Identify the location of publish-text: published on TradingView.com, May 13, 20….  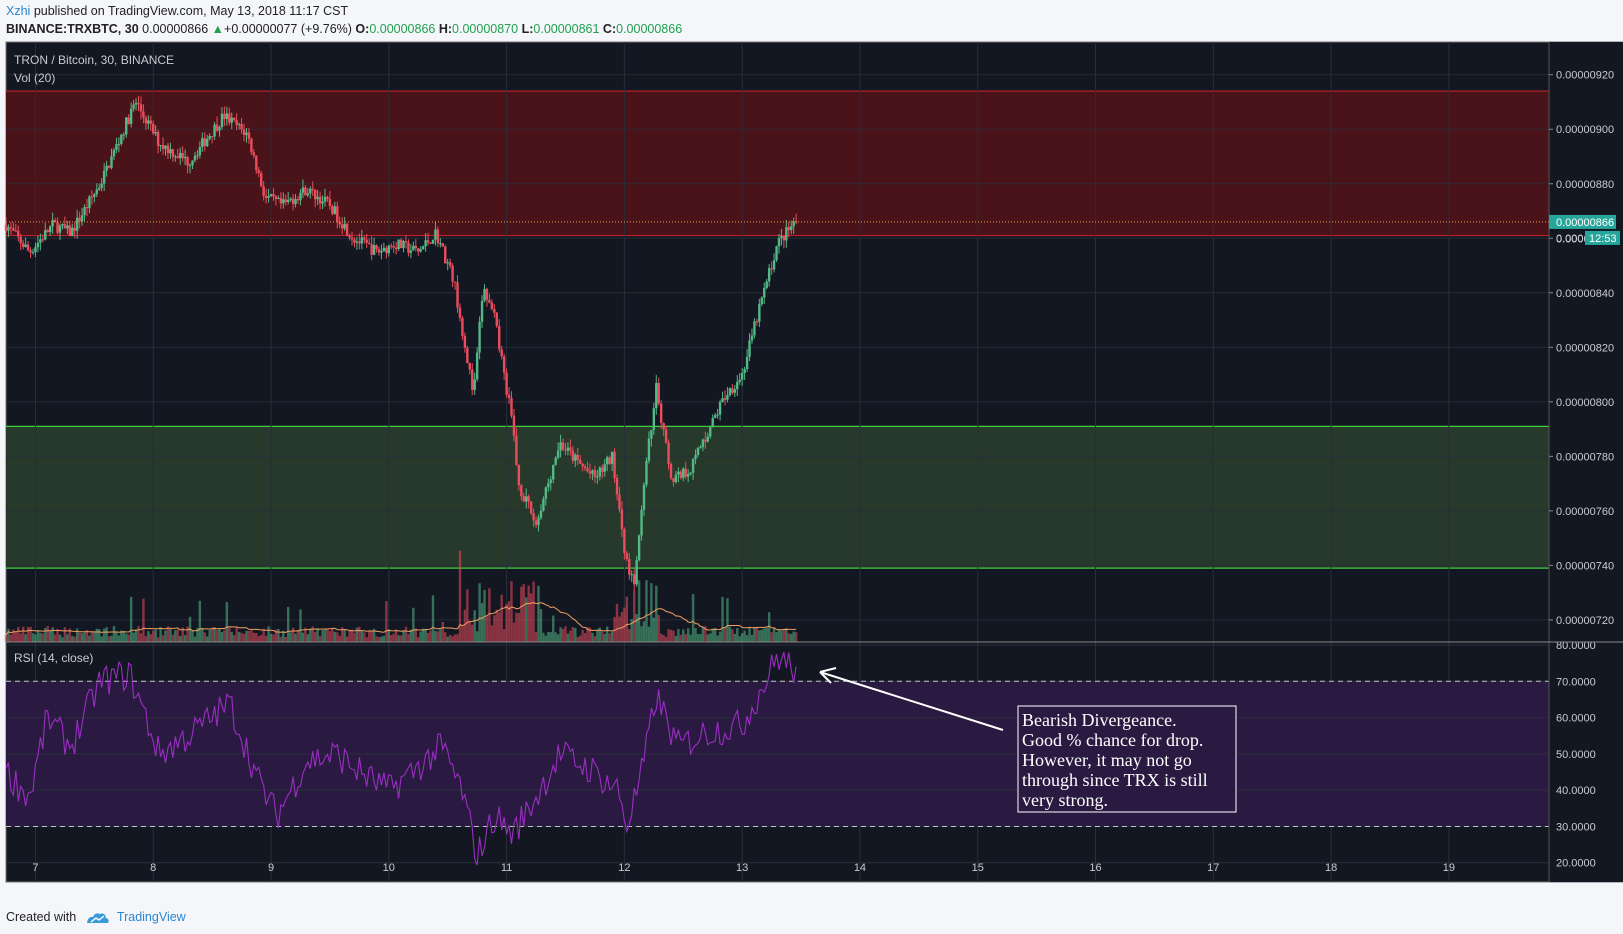
(191, 11).